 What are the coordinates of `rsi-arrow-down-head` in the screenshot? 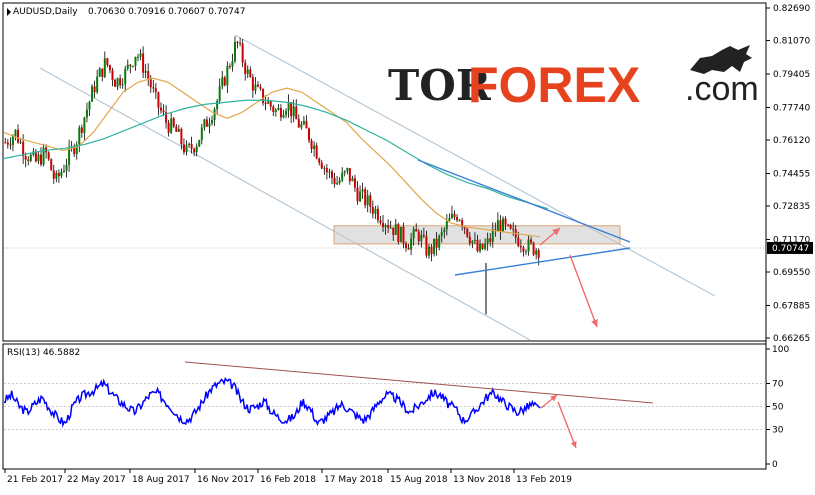 It's located at (573, 444).